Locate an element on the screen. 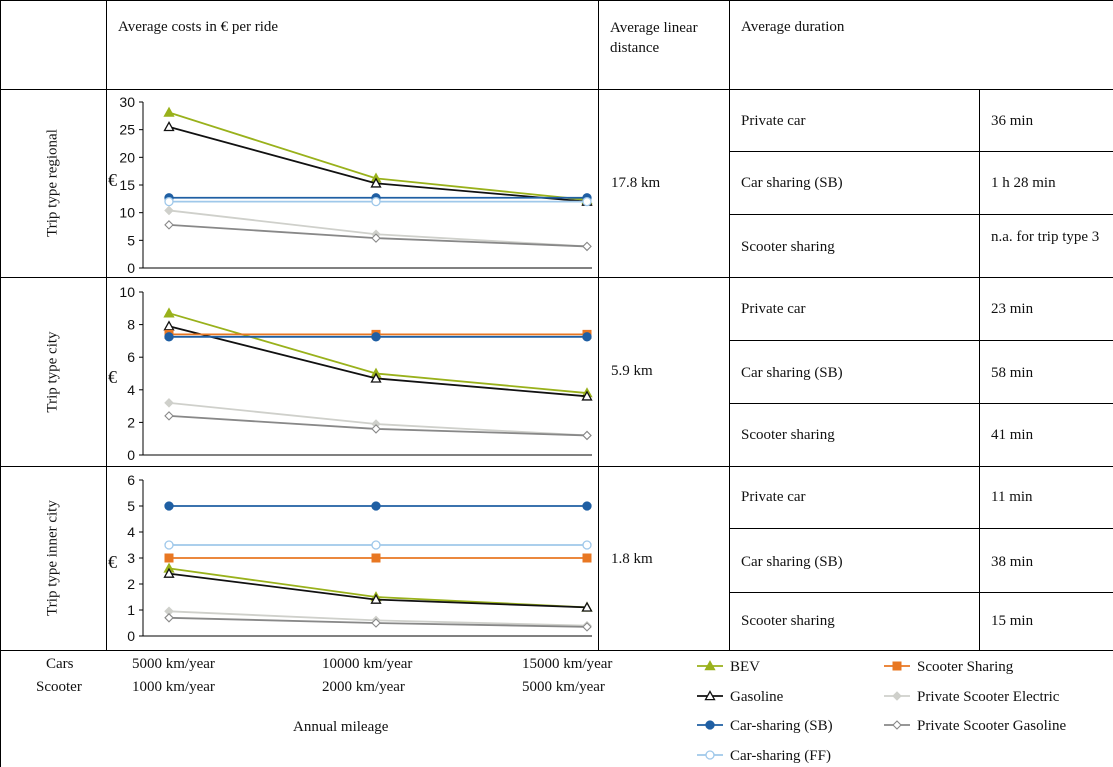 This screenshot has height=767, width=1113. legend-marker-car-sharing-sb is located at coordinates (710, 725).